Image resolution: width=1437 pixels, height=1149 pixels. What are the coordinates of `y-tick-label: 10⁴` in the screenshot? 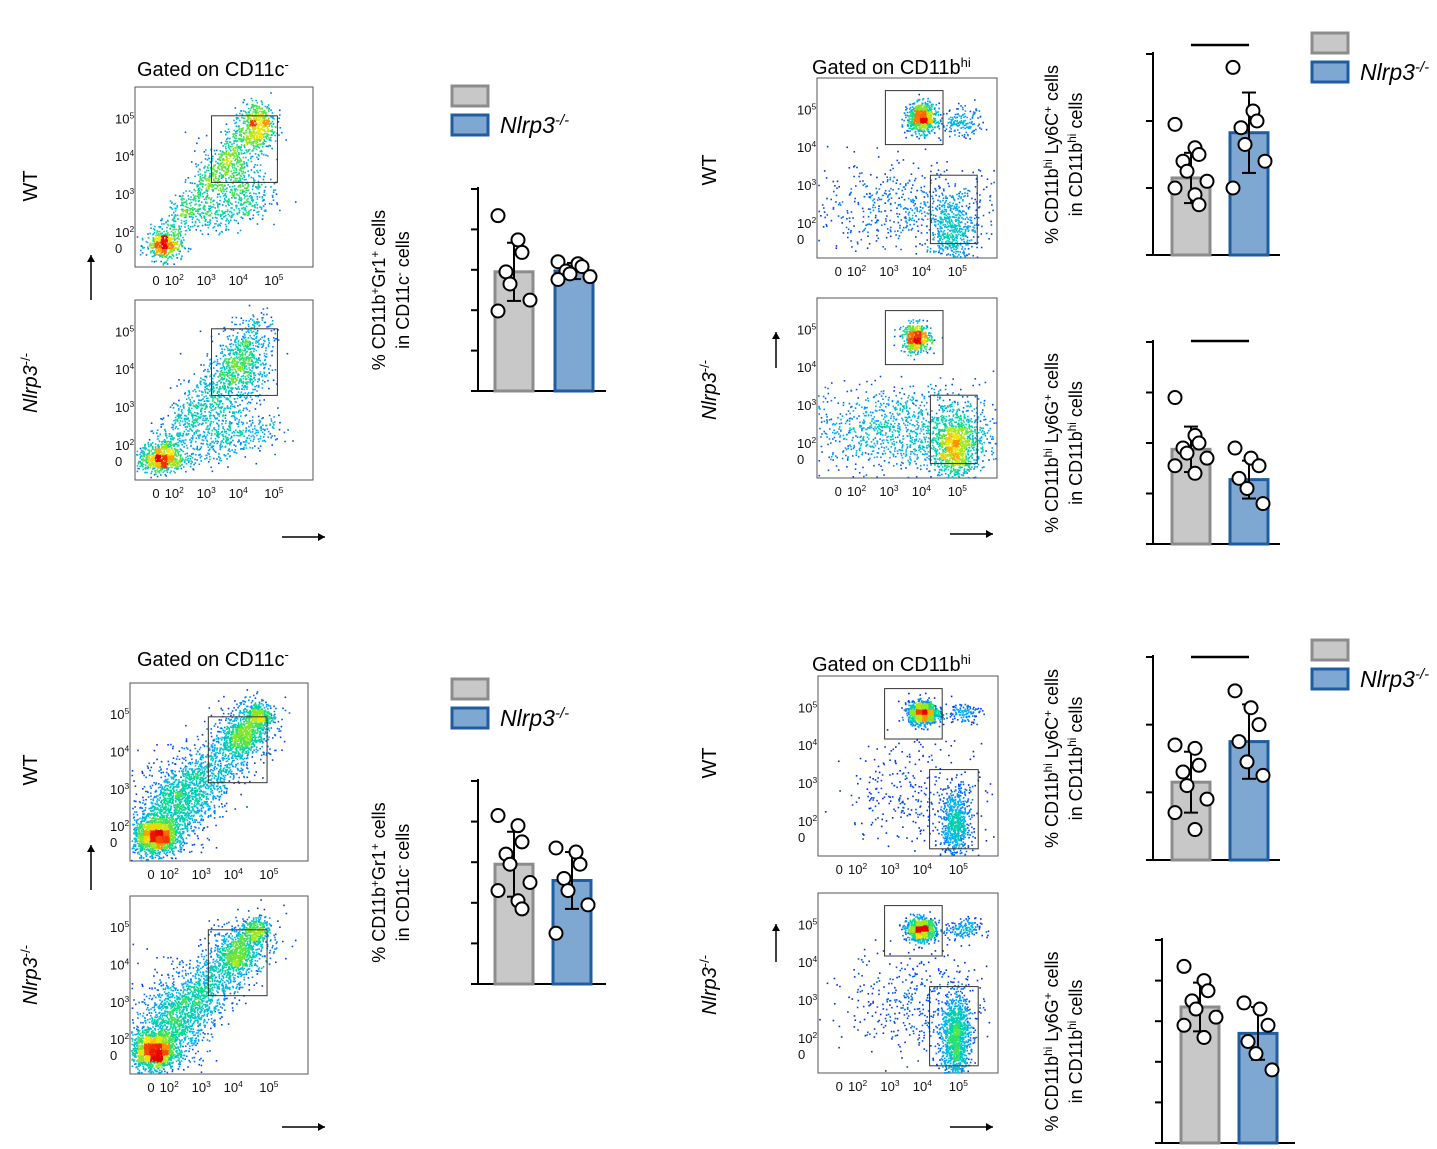 It's located at (124, 156).